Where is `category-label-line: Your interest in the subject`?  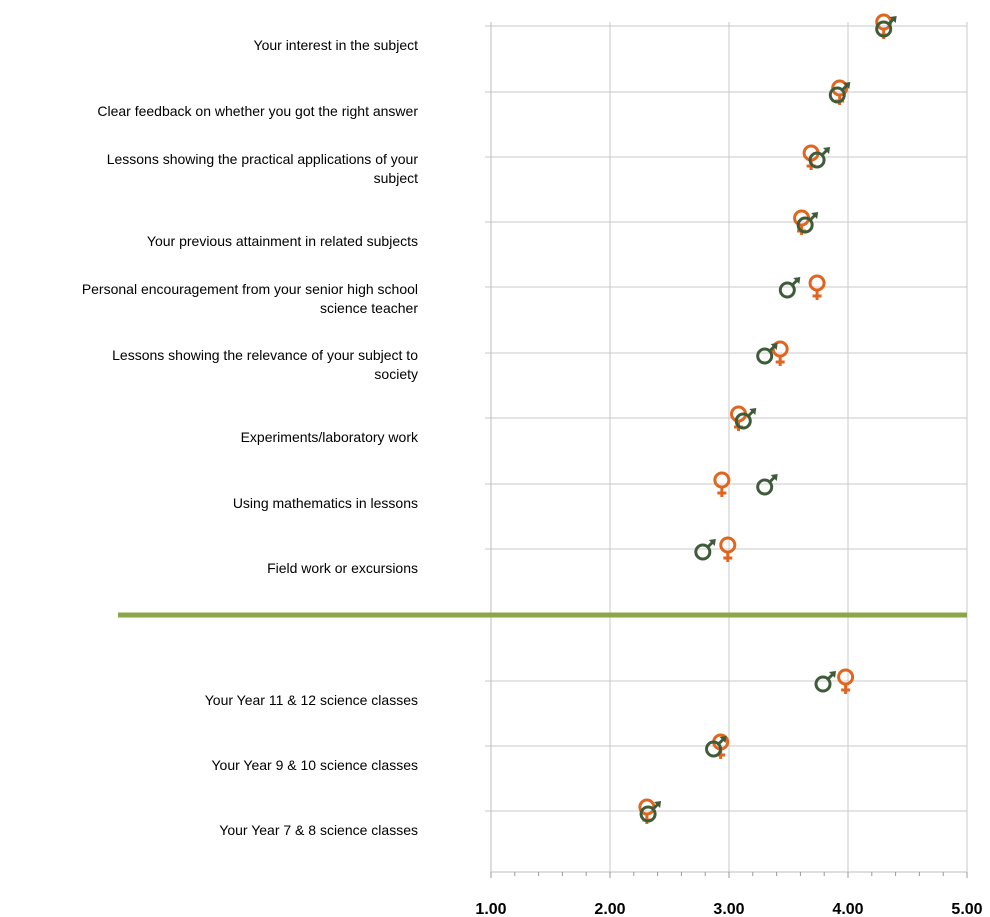
category-label-line: Your interest in the subject is located at coordinates (336, 45).